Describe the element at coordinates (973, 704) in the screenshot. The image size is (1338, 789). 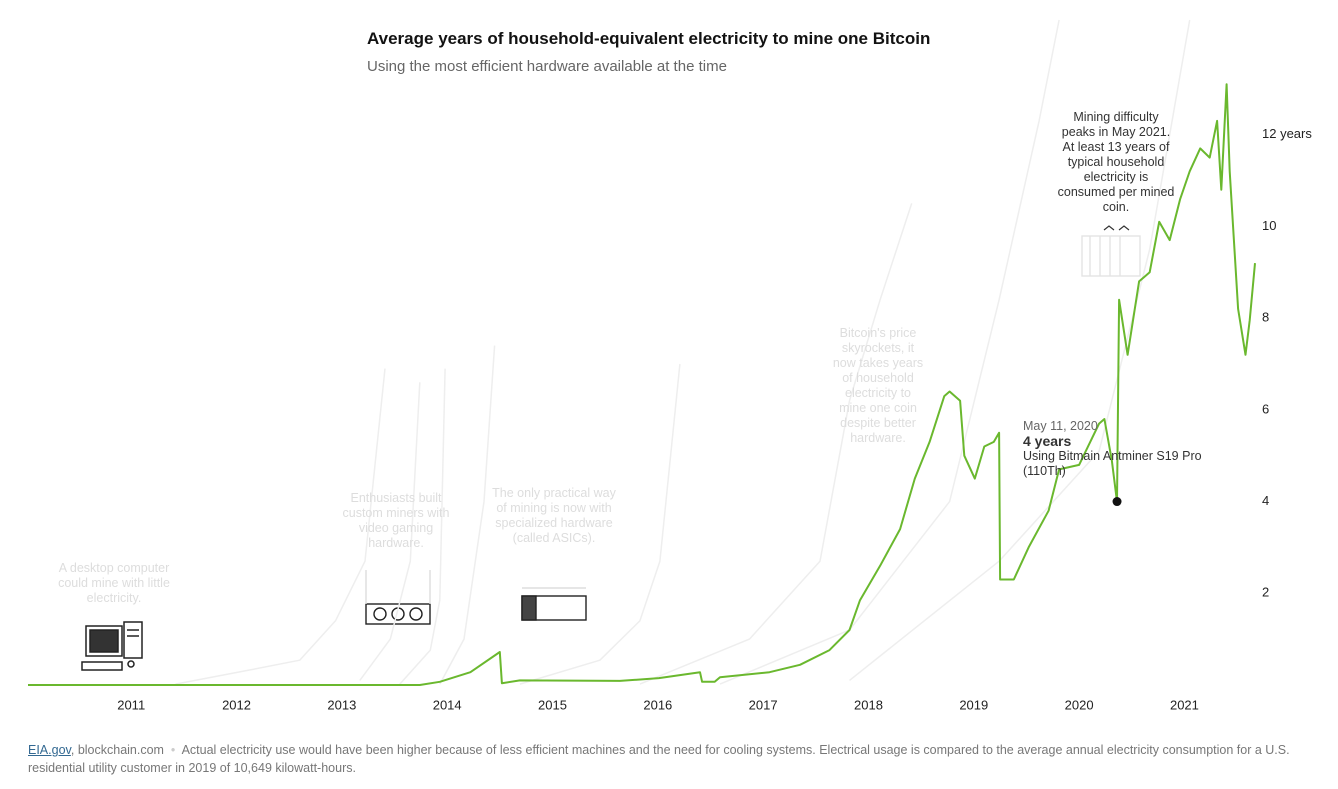
I see `x-tick-label: 2019` at that location.